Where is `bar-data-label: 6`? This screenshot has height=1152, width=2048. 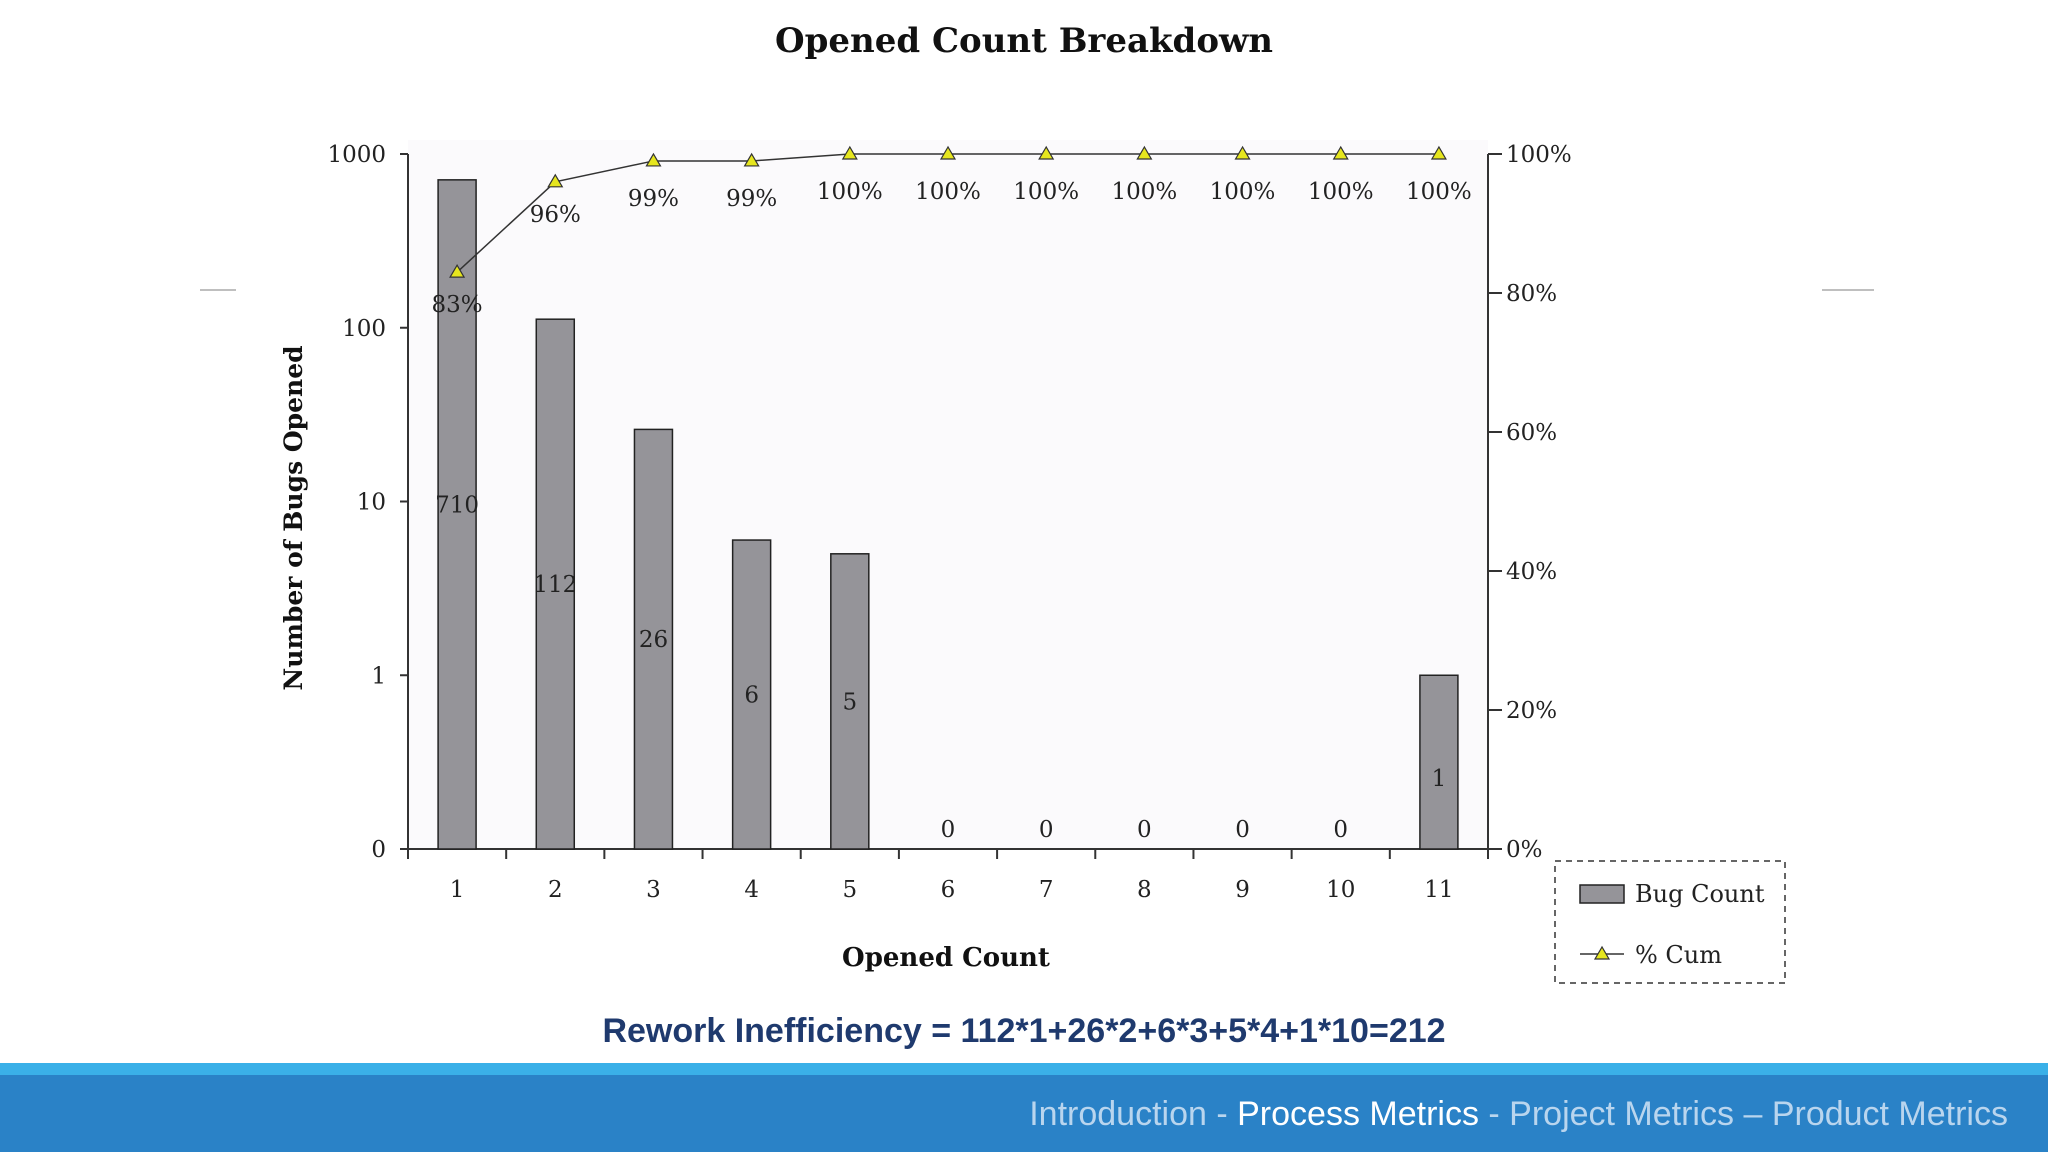
bar-data-label: 6 is located at coordinates (751, 696).